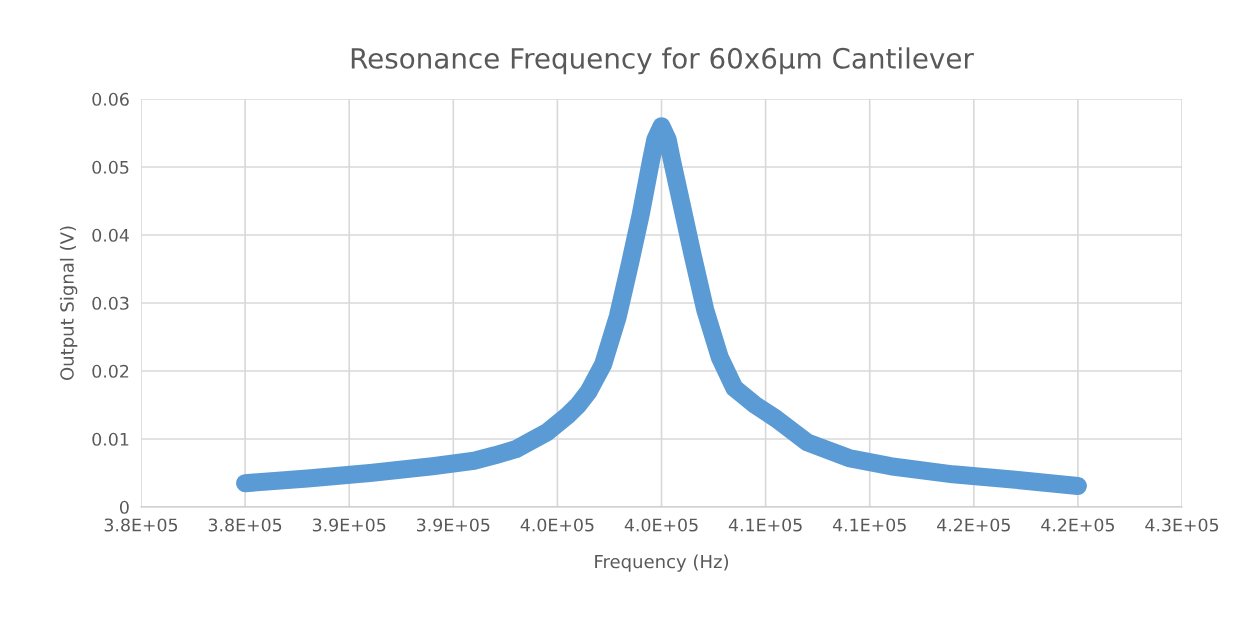 This screenshot has width=1250, height=624. Describe the element at coordinates (110, 235) in the screenshot. I see `y-tick-label: 0.04` at that location.